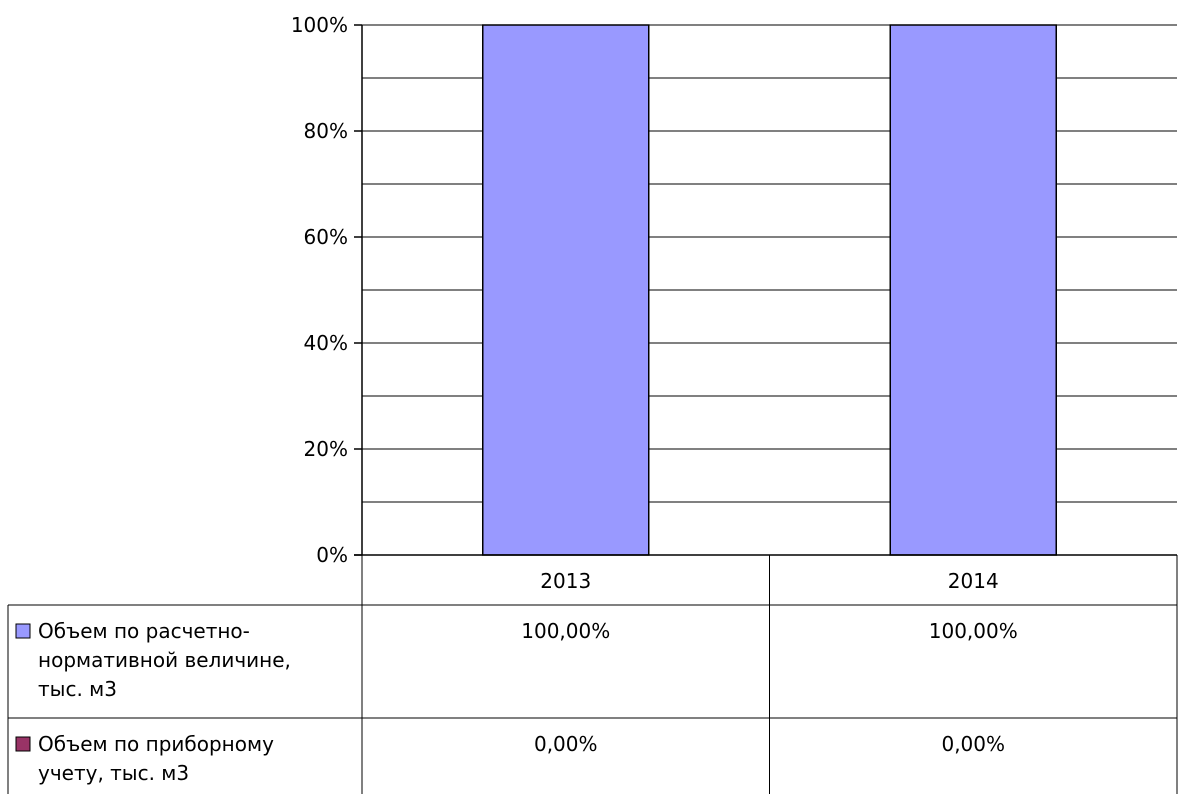 This screenshot has width=1181, height=794. What do you see at coordinates (326, 131) in the screenshot?
I see `y-tick-label: 80%` at bounding box center [326, 131].